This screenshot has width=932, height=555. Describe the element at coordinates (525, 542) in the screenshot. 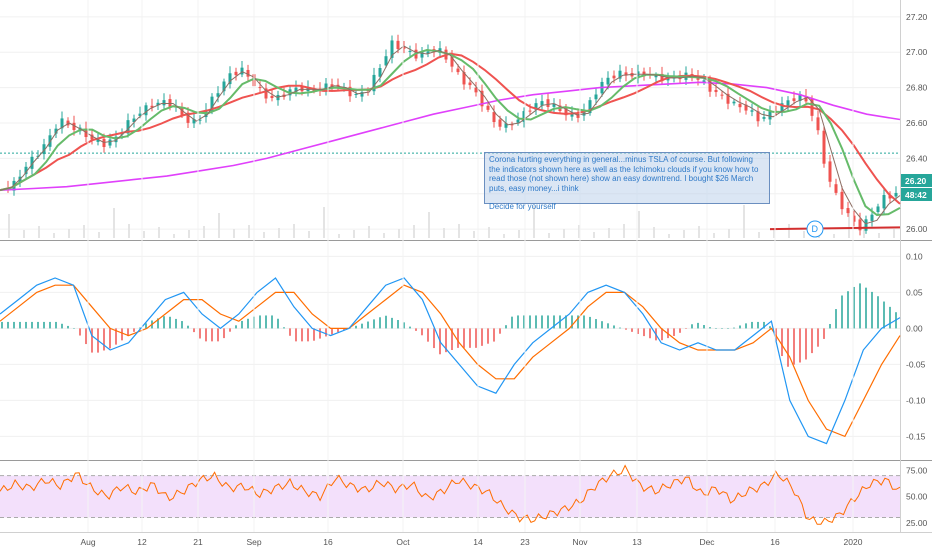

I see `time-tick-label: 23` at that location.